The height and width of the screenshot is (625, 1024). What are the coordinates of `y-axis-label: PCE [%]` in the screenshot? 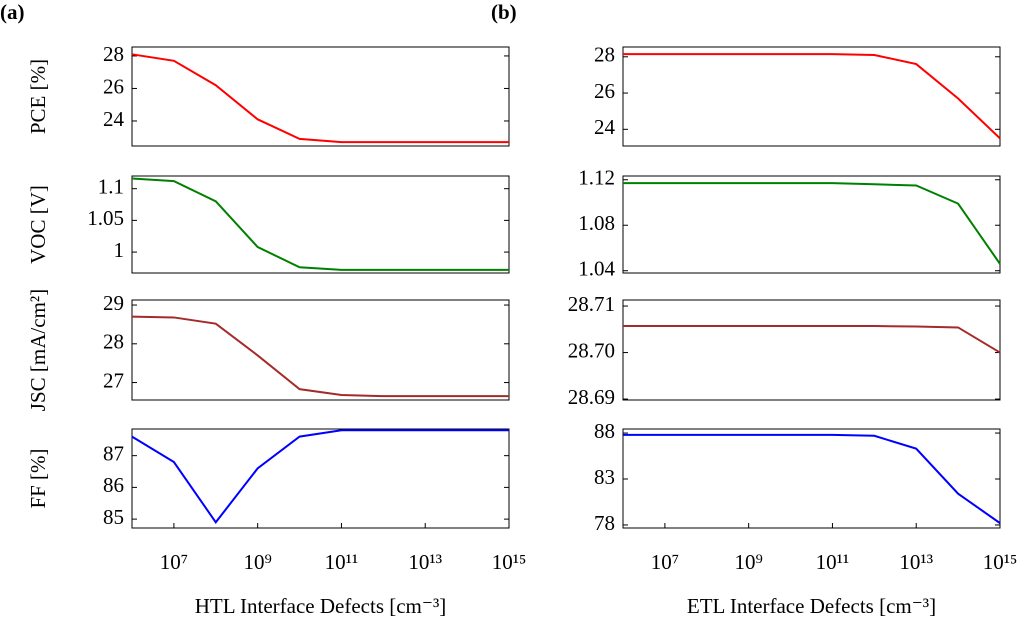 It's located at (38, 96).